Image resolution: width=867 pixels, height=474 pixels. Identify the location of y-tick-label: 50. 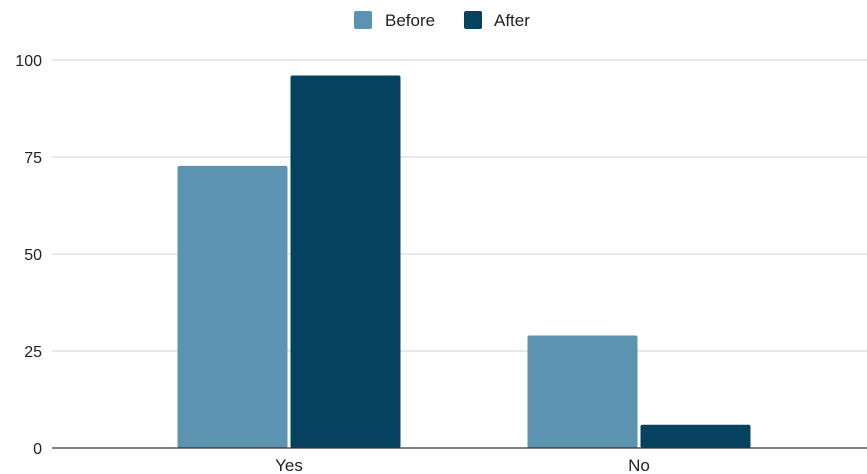
(33, 255).